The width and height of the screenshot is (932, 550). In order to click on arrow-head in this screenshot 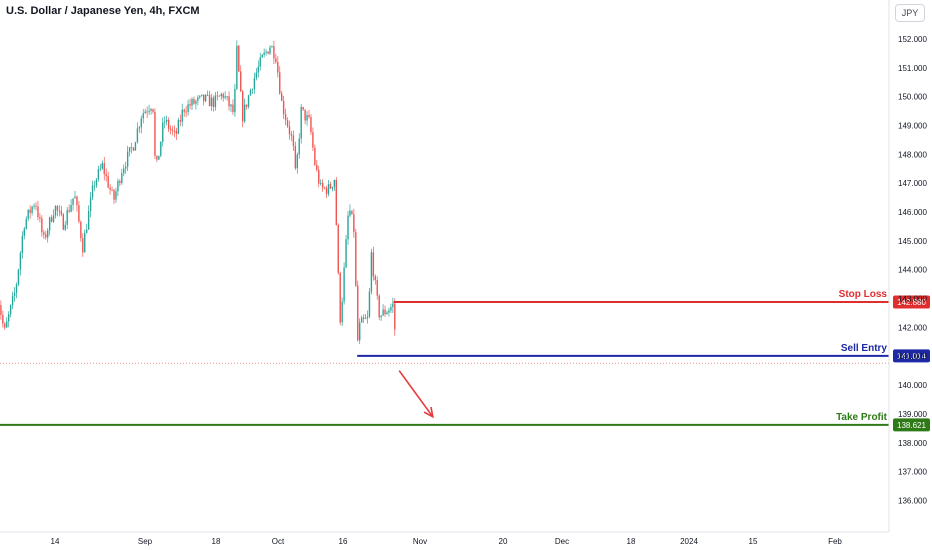, I will do `click(428, 412)`.